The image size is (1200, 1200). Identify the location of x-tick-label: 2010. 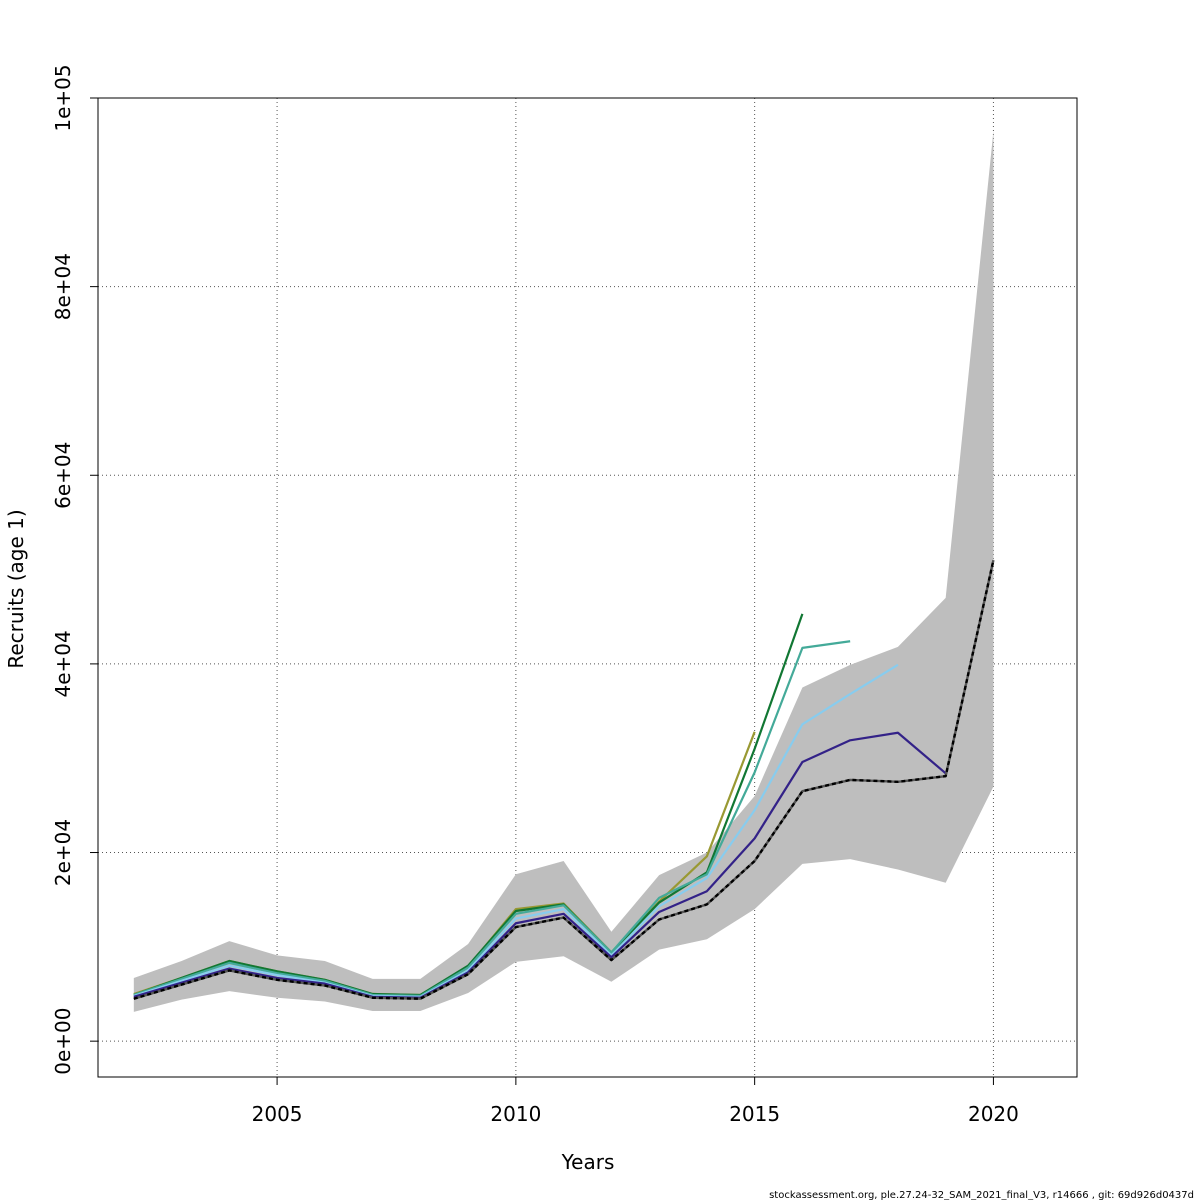
(515, 1114).